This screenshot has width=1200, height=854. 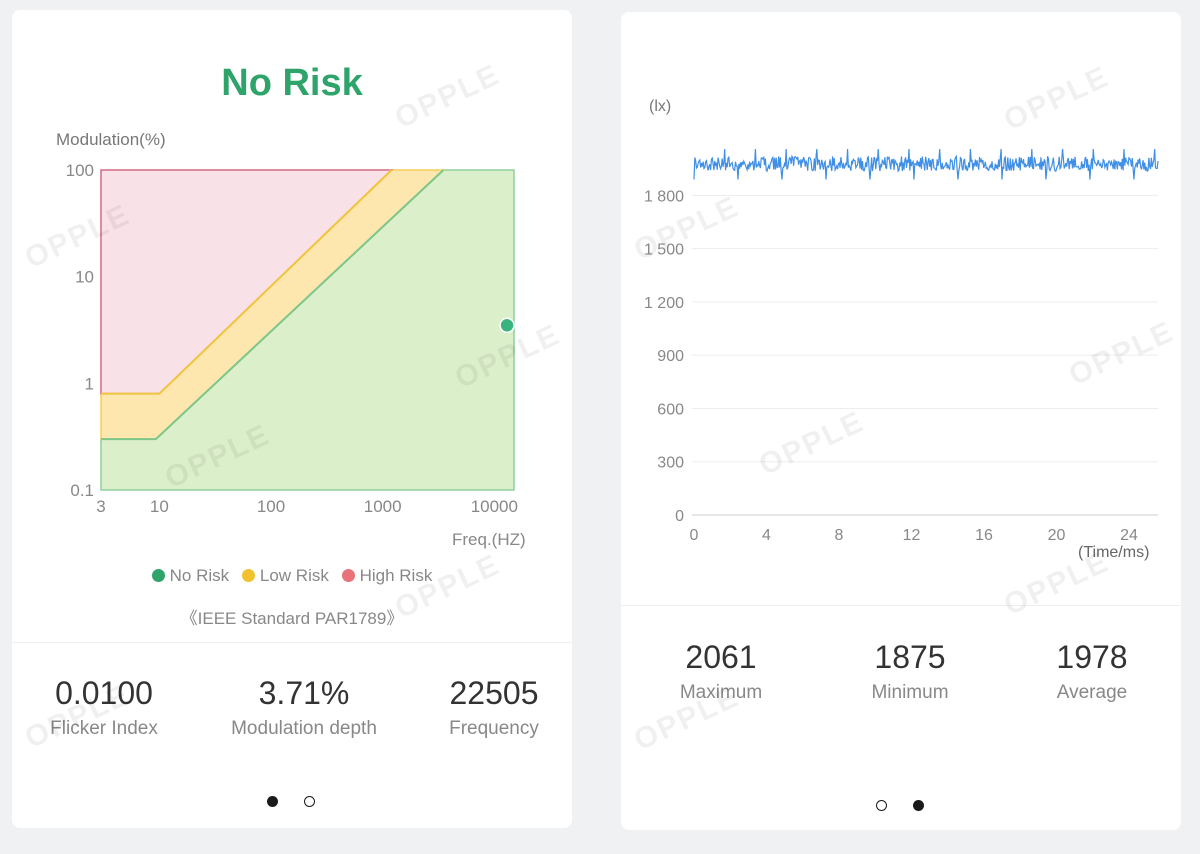 I want to click on x-tick-label: 4, so click(x=766, y=535).